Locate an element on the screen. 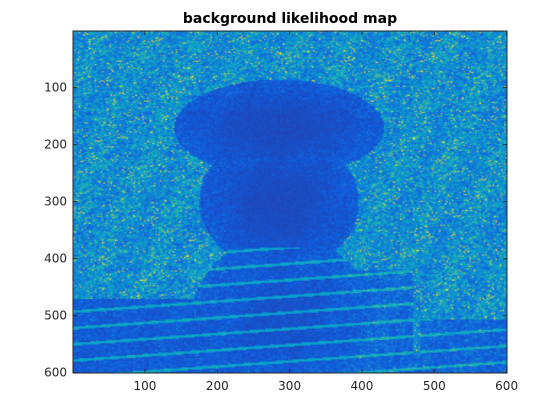  y-tick-label: 200 is located at coordinates (55, 145).